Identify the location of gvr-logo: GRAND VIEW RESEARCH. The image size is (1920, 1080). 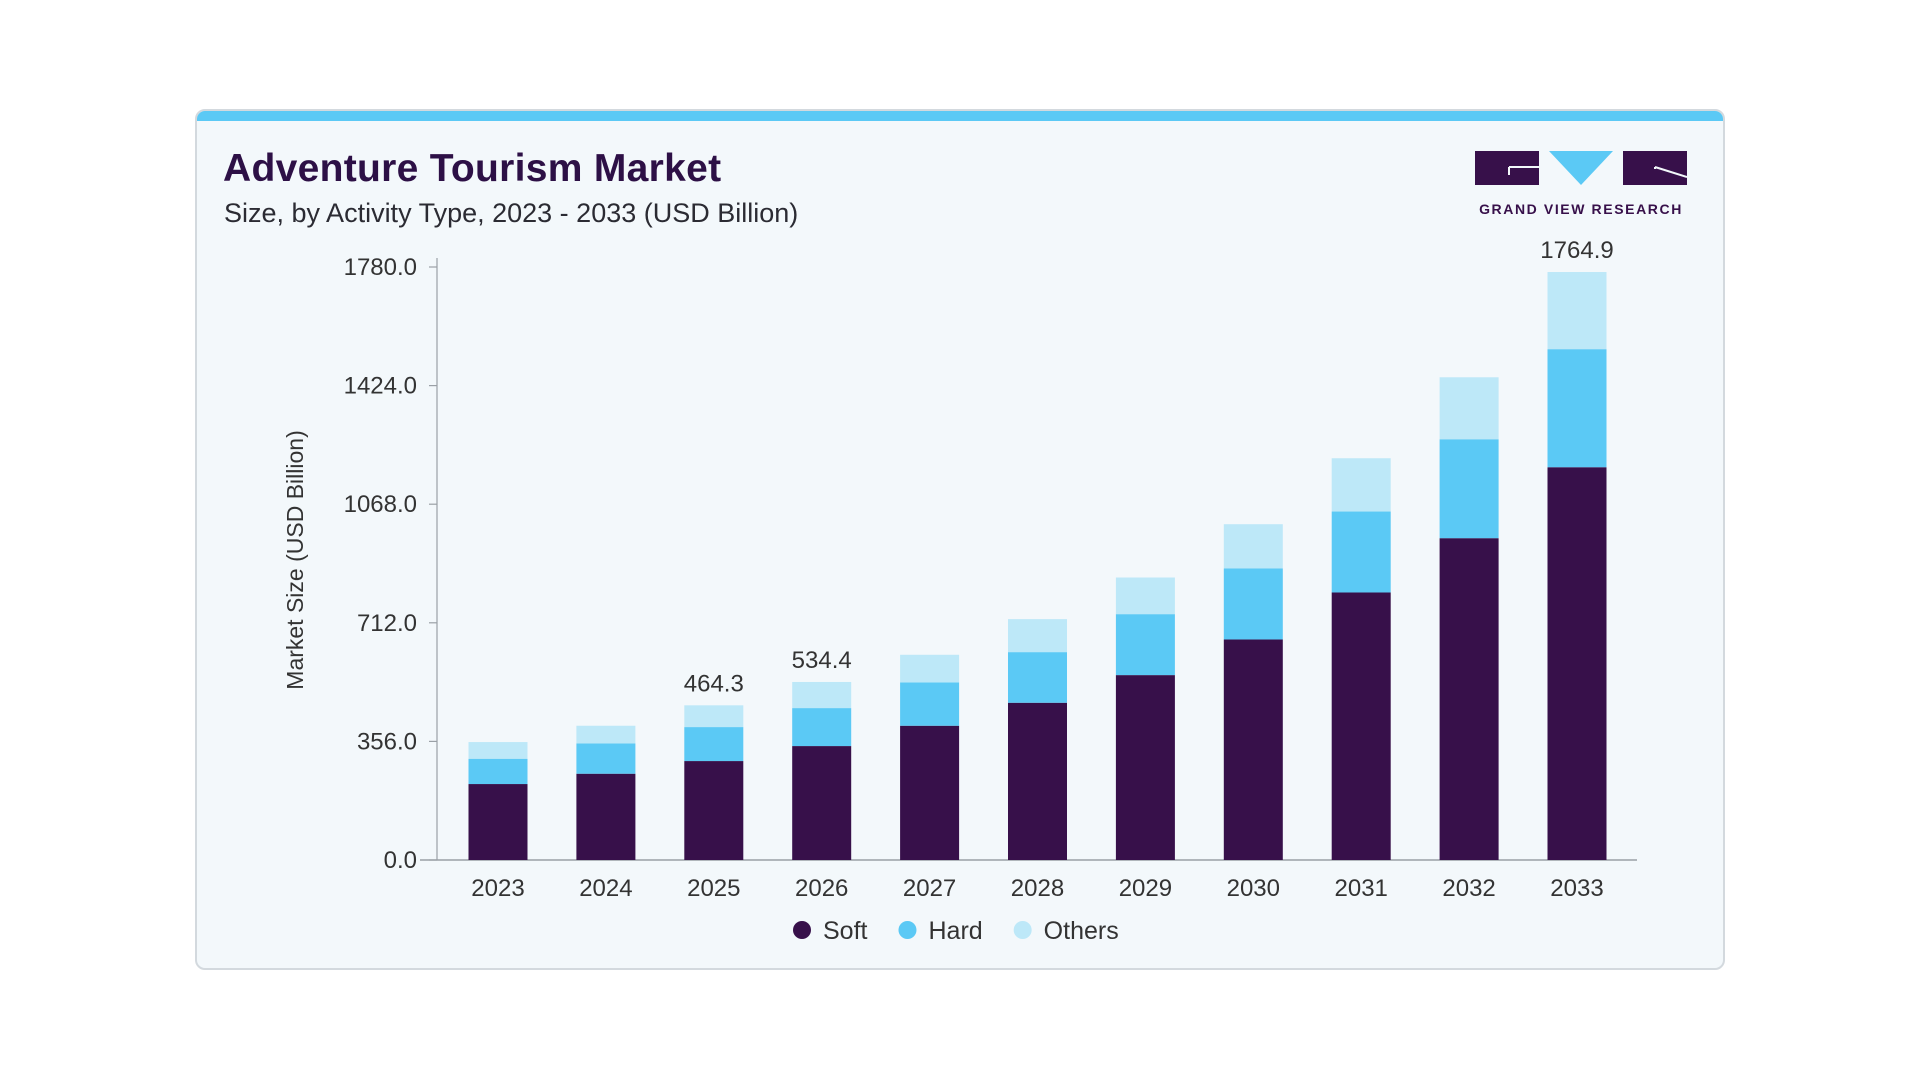
(1581, 186).